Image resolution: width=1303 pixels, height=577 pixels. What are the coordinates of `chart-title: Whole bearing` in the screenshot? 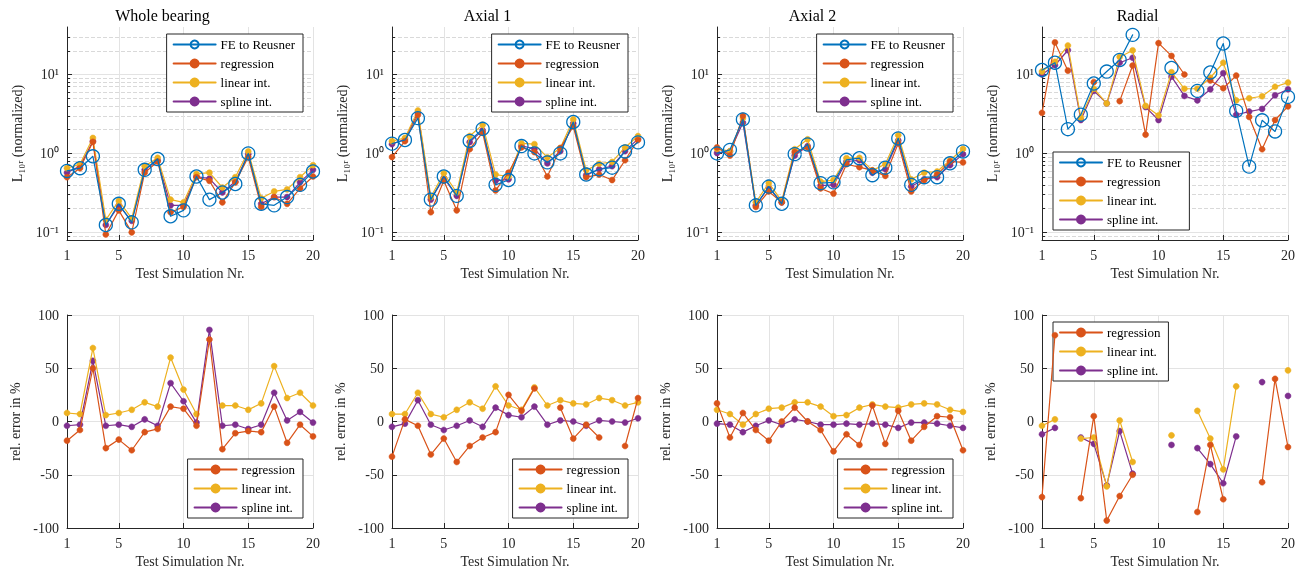 It's located at (162, 15).